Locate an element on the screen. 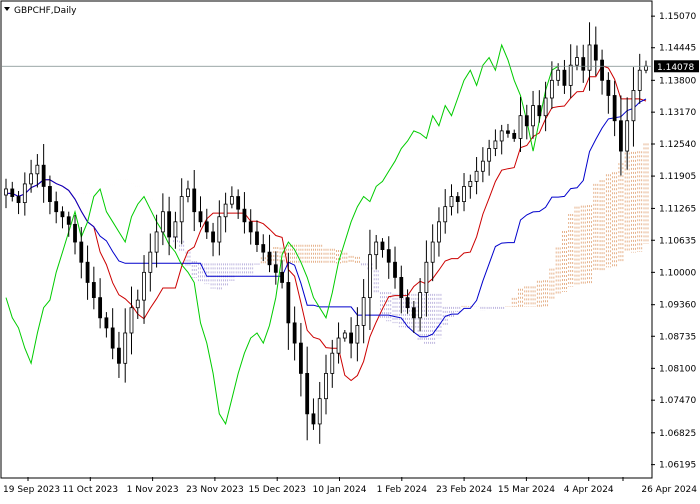 This screenshot has height=504, width=700. x-tick-label: 1 Feb 2024 is located at coordinates (402, 490).